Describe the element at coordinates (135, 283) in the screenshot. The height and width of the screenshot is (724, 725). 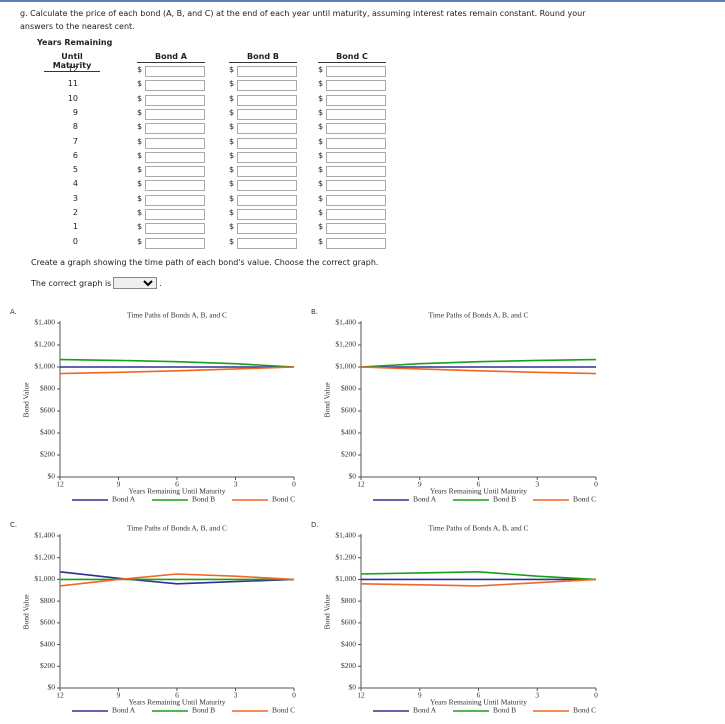
I see `graph-select` at that location.